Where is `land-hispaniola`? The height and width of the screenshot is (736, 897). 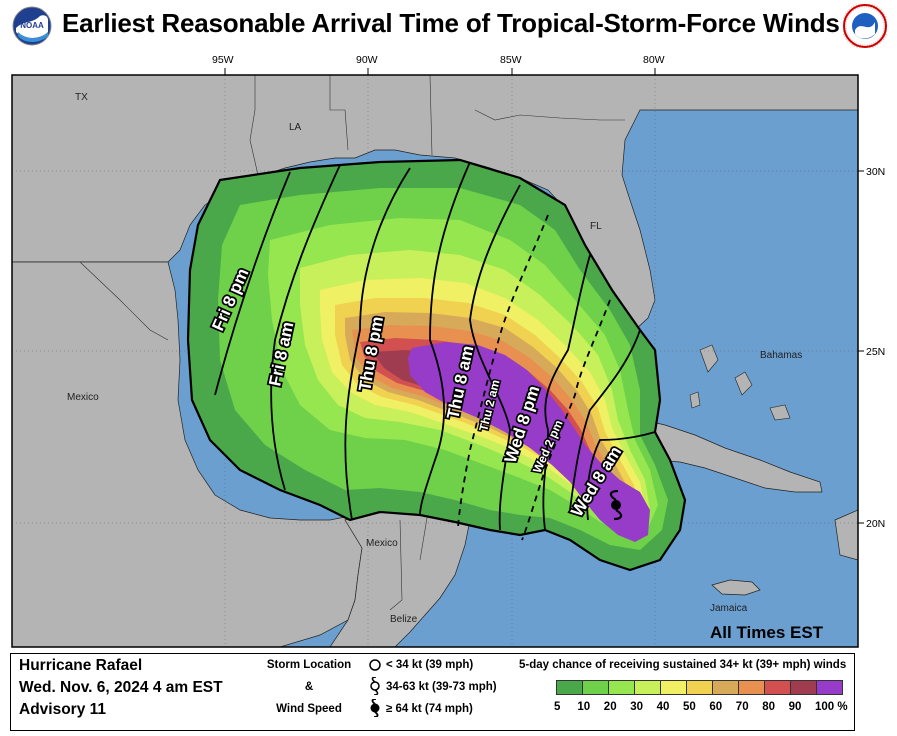
land-hispaniola is located at coordinates (846, 535).